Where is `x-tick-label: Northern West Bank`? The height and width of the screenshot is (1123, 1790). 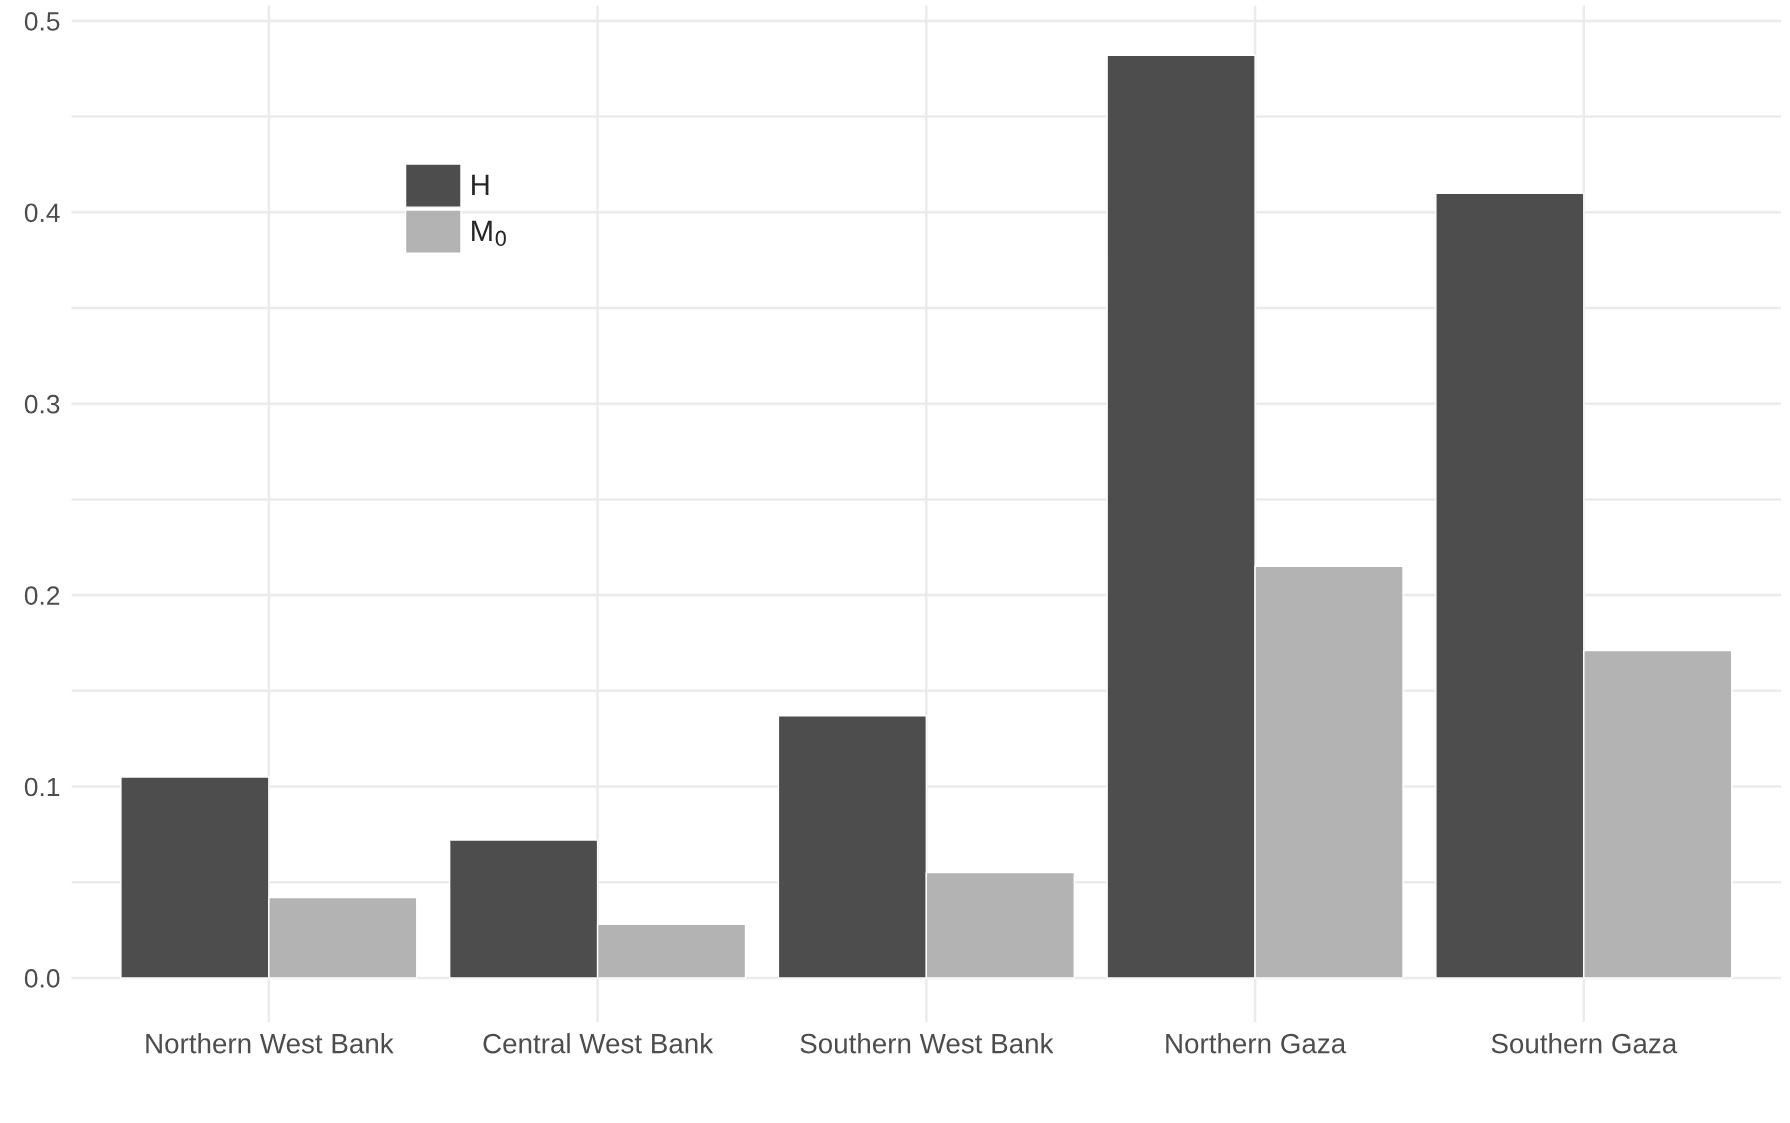 x-tick-label: Northern West Bank is located at coordinates (270, 1043).